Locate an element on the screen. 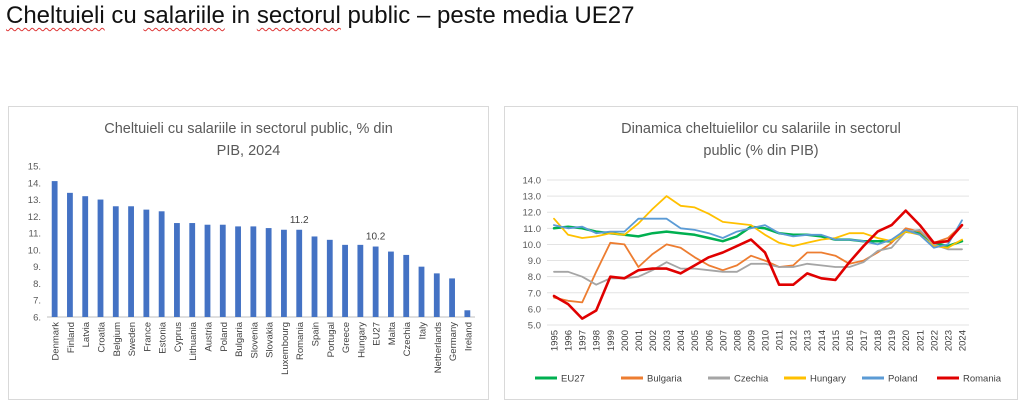  x-tick-label: 2004 is located at coordinates (681, 340).